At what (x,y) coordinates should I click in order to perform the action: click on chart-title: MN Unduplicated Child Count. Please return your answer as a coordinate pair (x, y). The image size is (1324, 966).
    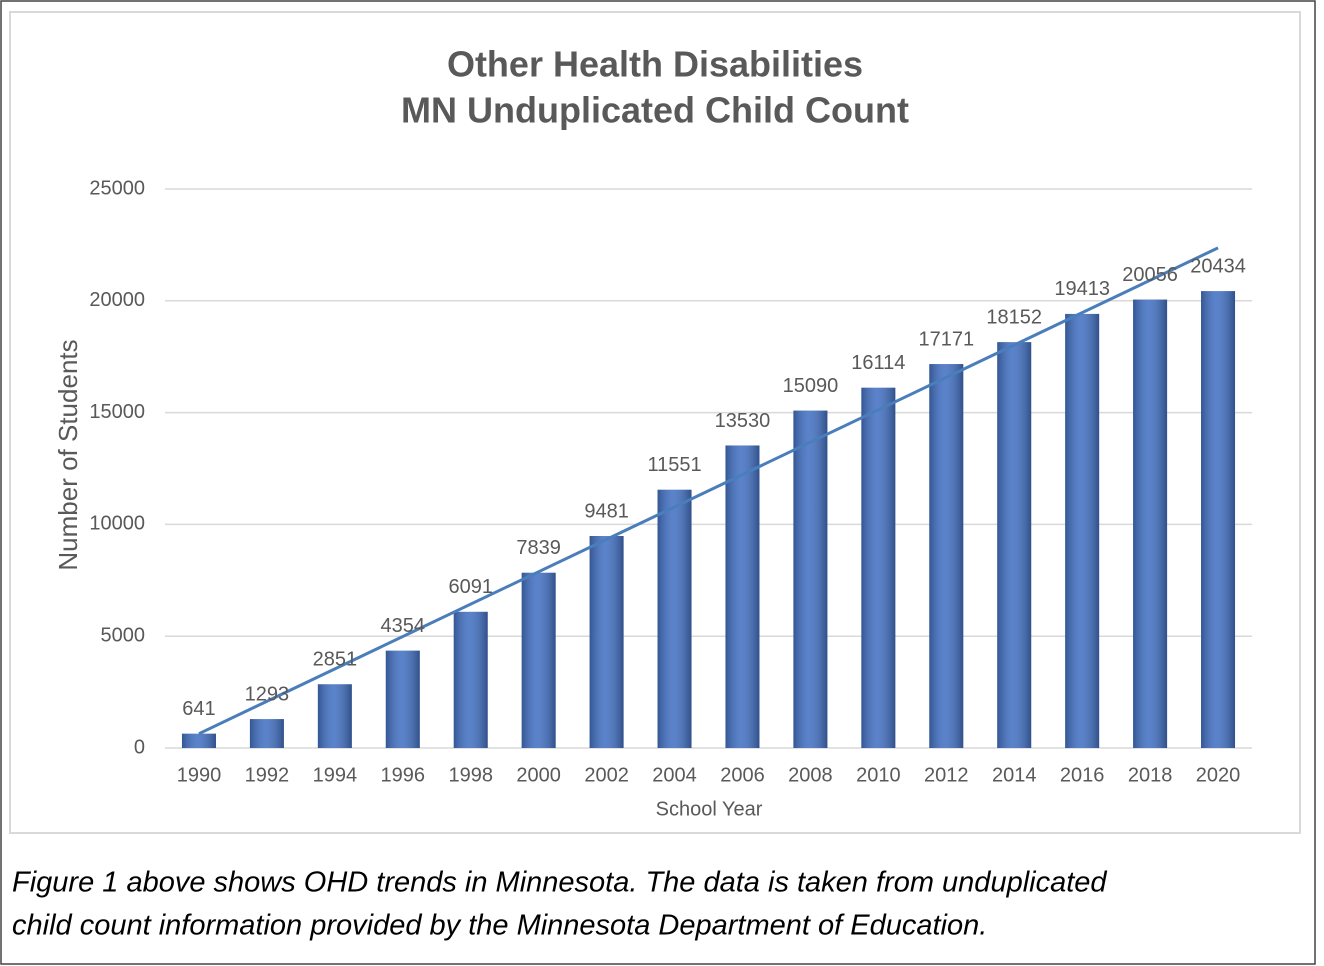
    Looking at the image, I should click on (655, 110).